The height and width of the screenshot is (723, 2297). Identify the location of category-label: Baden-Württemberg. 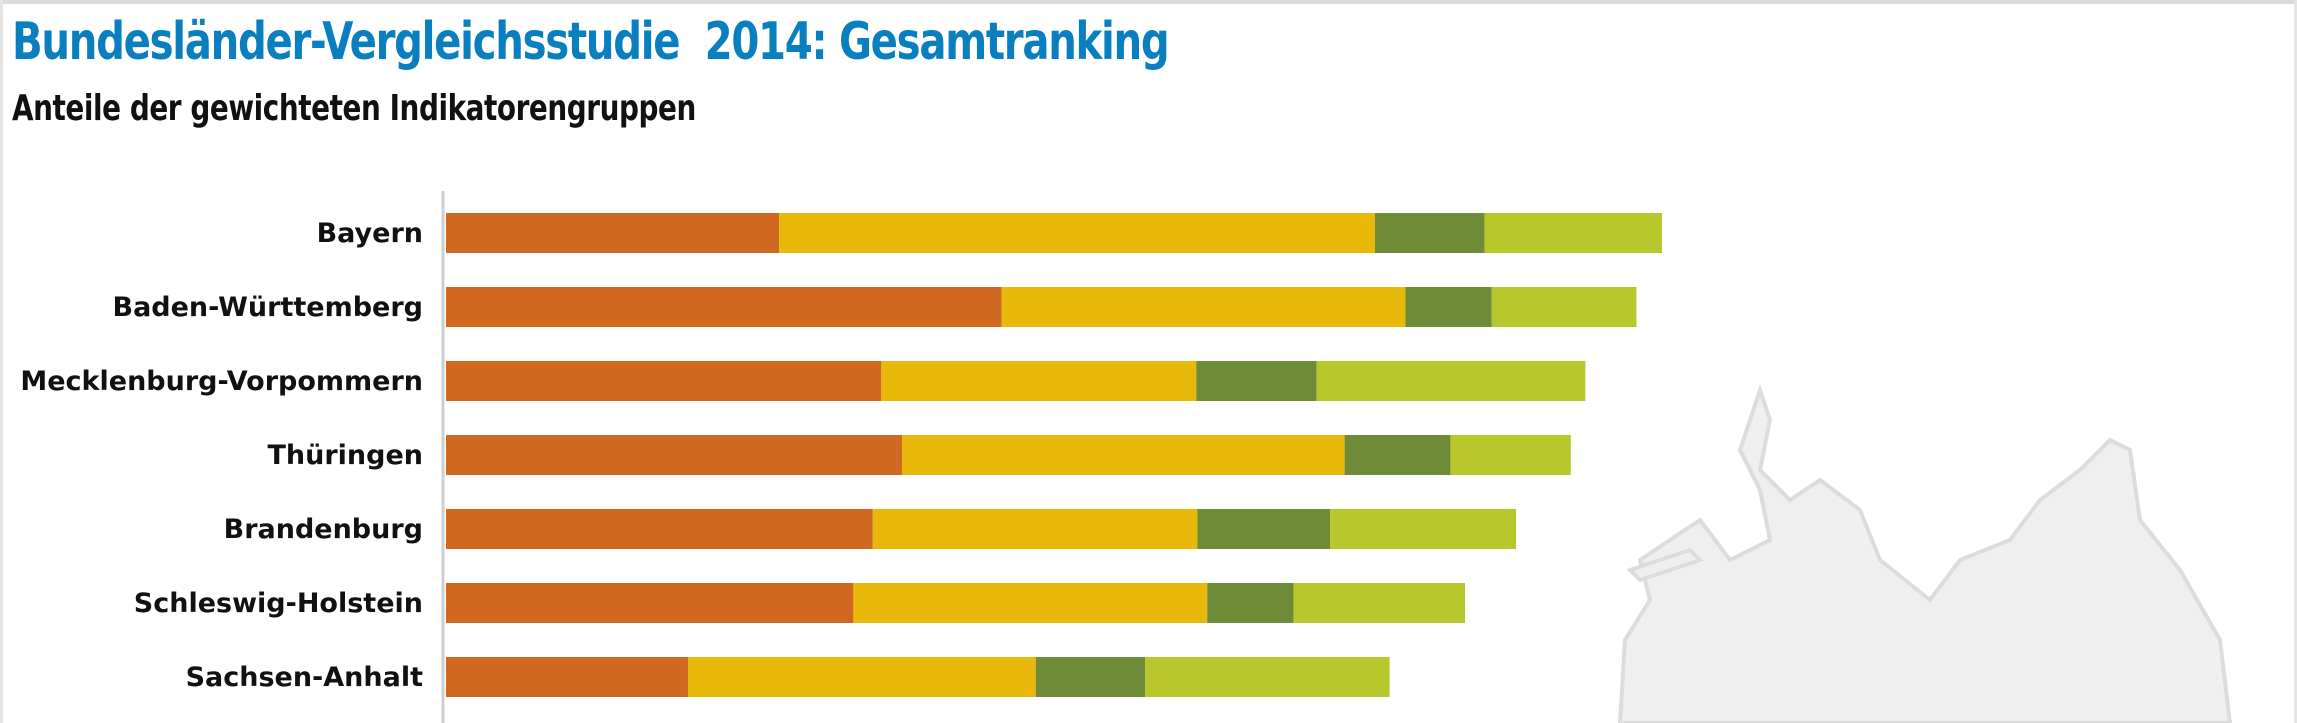
(267, 307).